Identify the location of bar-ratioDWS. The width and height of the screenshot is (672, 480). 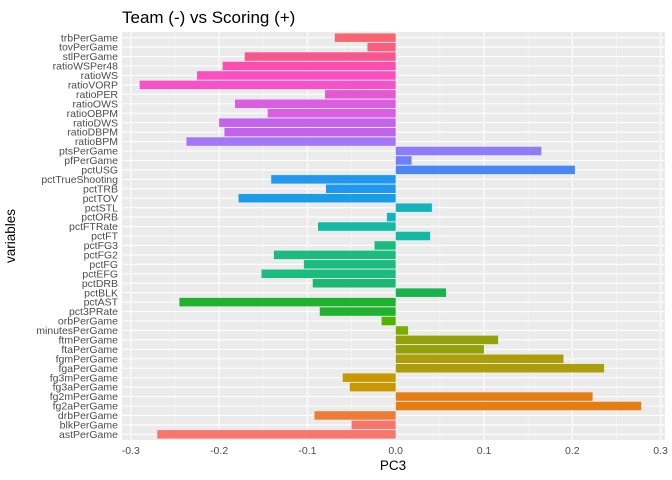
(307, 122).